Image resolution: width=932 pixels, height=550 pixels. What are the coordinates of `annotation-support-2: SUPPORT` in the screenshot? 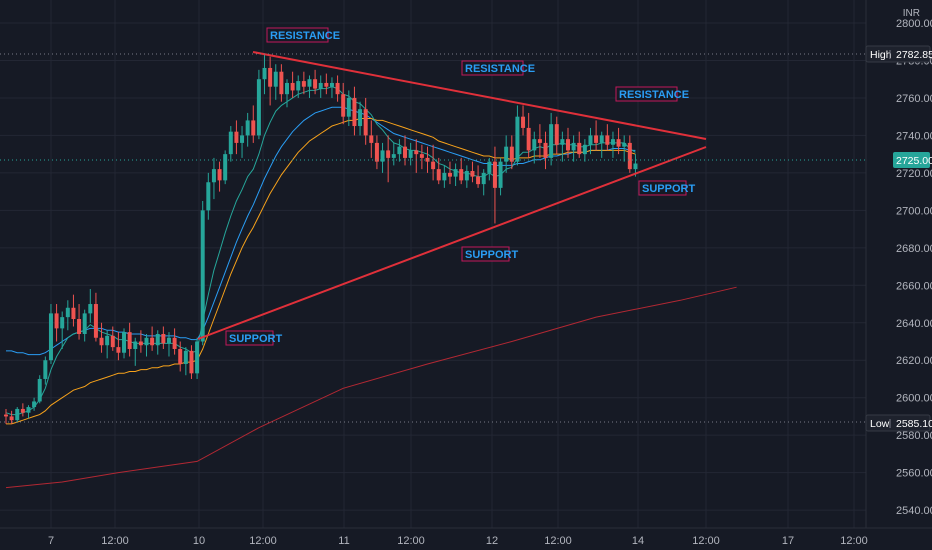 It's located at (489, 254).